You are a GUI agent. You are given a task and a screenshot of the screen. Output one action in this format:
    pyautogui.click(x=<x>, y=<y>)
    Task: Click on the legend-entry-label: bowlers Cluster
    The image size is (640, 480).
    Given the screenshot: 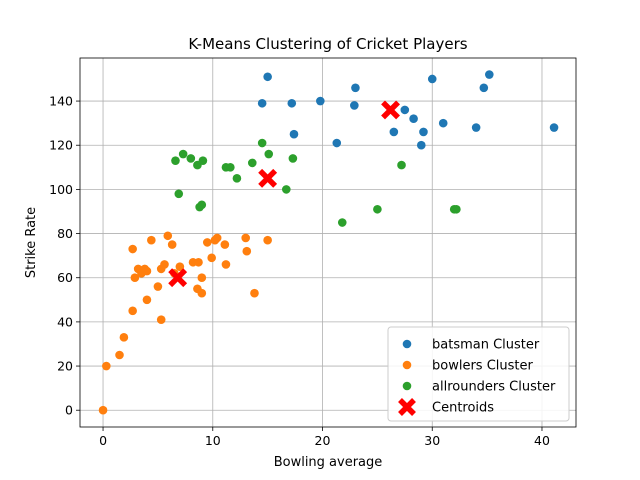 What is the action you would take?
    pyautogui.click(x=482, y=366)
    